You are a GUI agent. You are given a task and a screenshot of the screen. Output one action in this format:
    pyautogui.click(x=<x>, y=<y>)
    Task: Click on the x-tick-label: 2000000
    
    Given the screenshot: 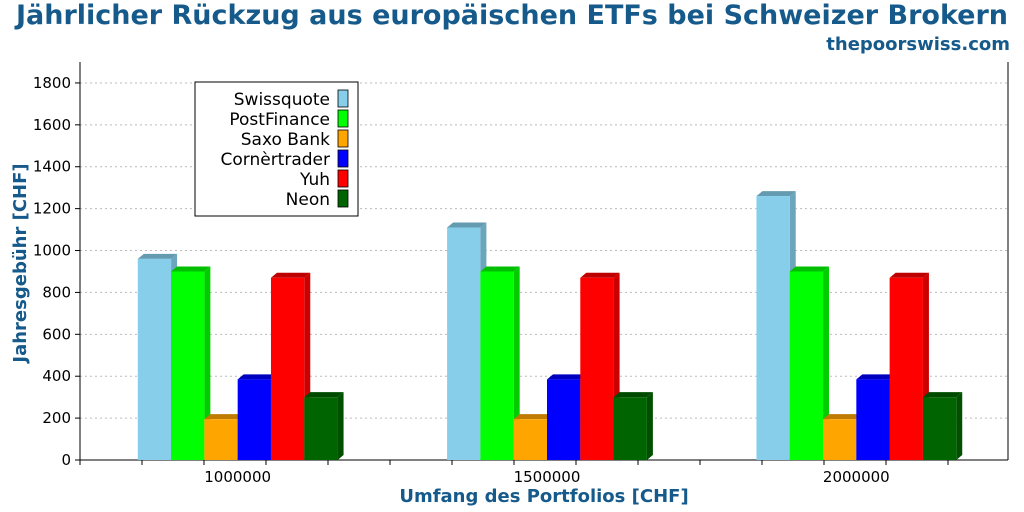 What is the action you would take?
    pyautogui.click(x=856, y=477)
    